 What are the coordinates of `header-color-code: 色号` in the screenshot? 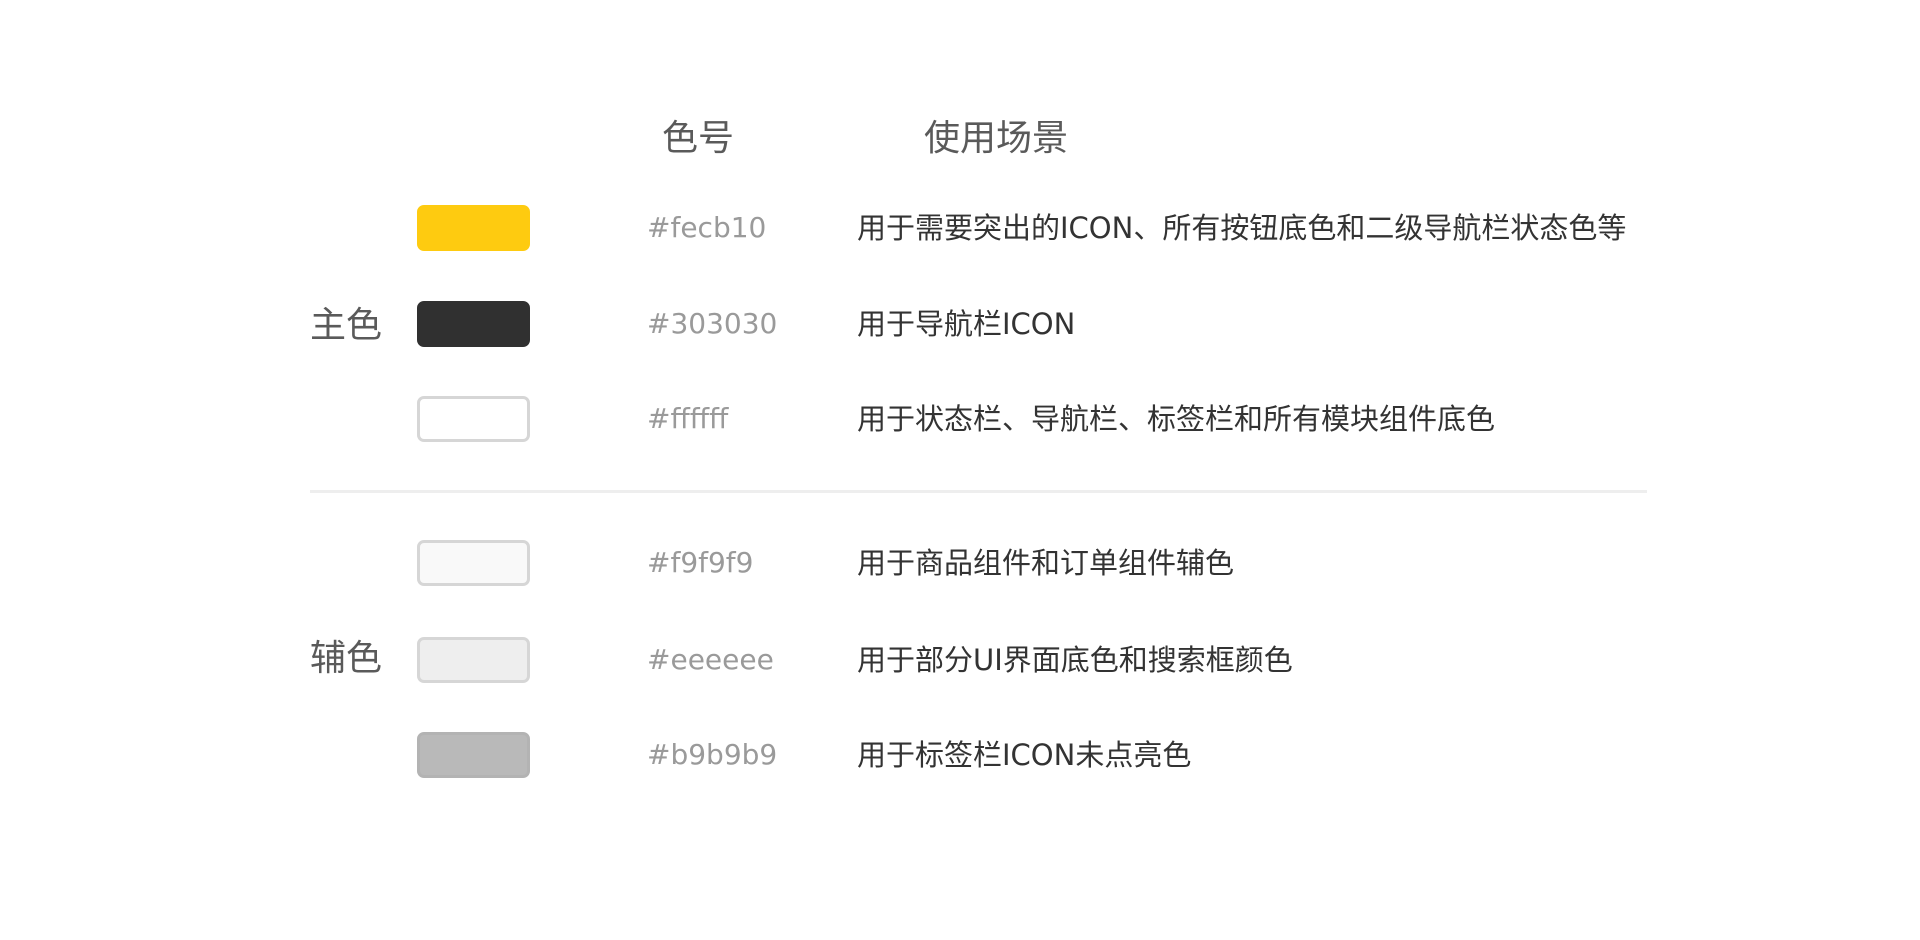 It's located at (698, 138).